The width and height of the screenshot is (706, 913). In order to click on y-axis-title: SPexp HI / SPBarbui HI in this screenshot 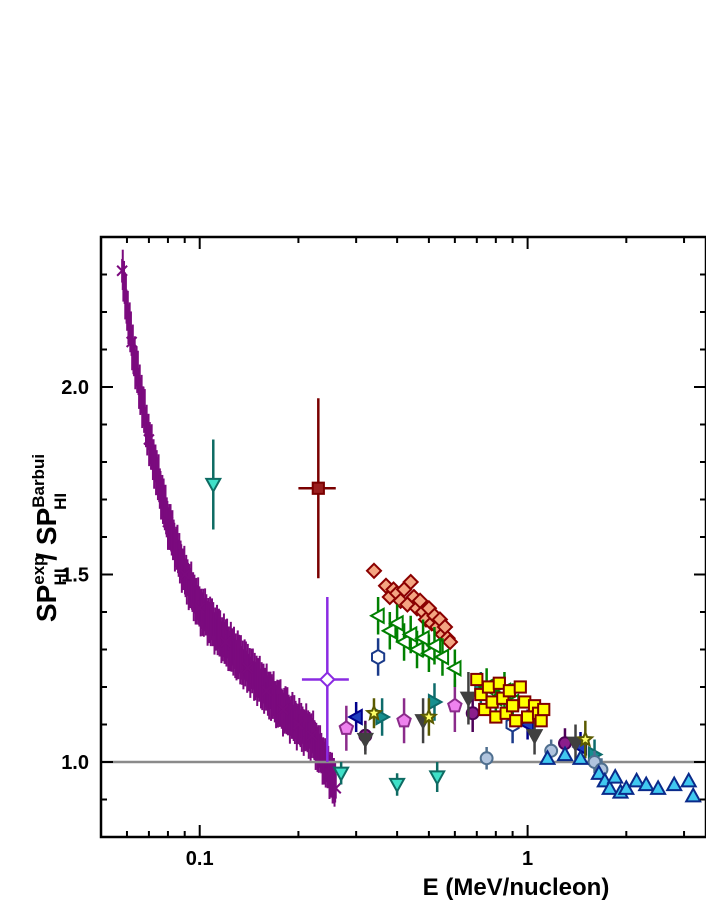, I will do `click(49, 538)`.